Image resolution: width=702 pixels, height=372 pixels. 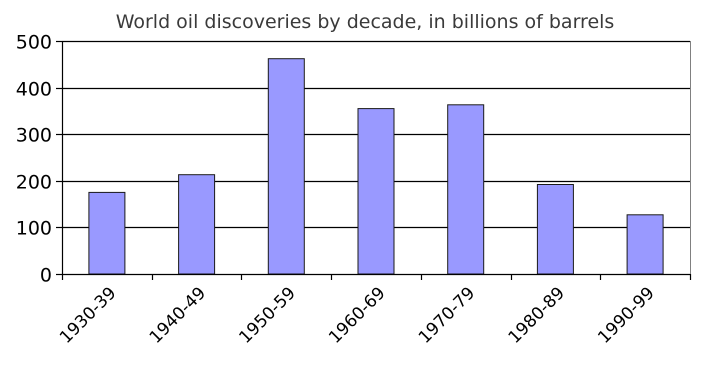 What do you see at coordinates (537, 315) in the screenshot?
I see `x-tick-label: 1980-89` at bounding box center [537, 315].